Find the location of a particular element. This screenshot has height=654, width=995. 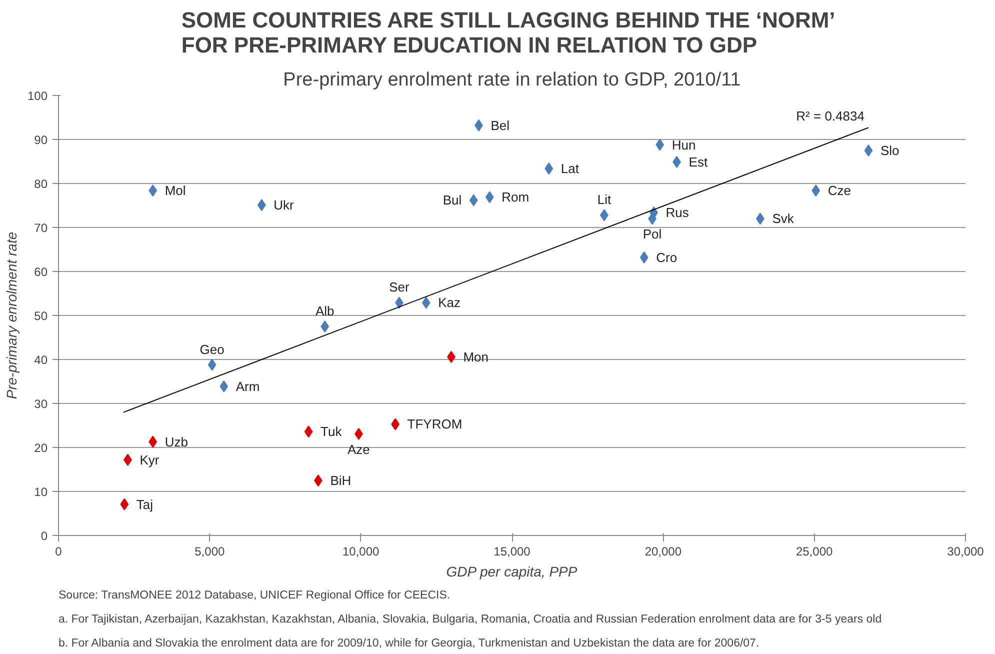

x-tick-label: 30,000 is located at coordinates (965, 551).